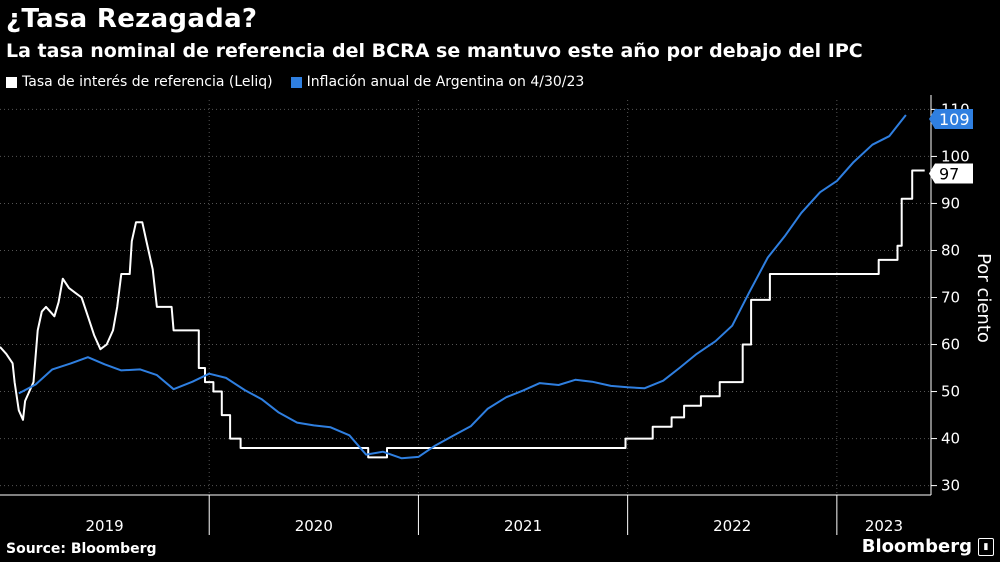 The height and width of the screenshot is (562, 1000). What do you see at coordinates (523, 526) in the screenshot?
I see `x-tick-label: 2021` at bounding box center [523, 526].